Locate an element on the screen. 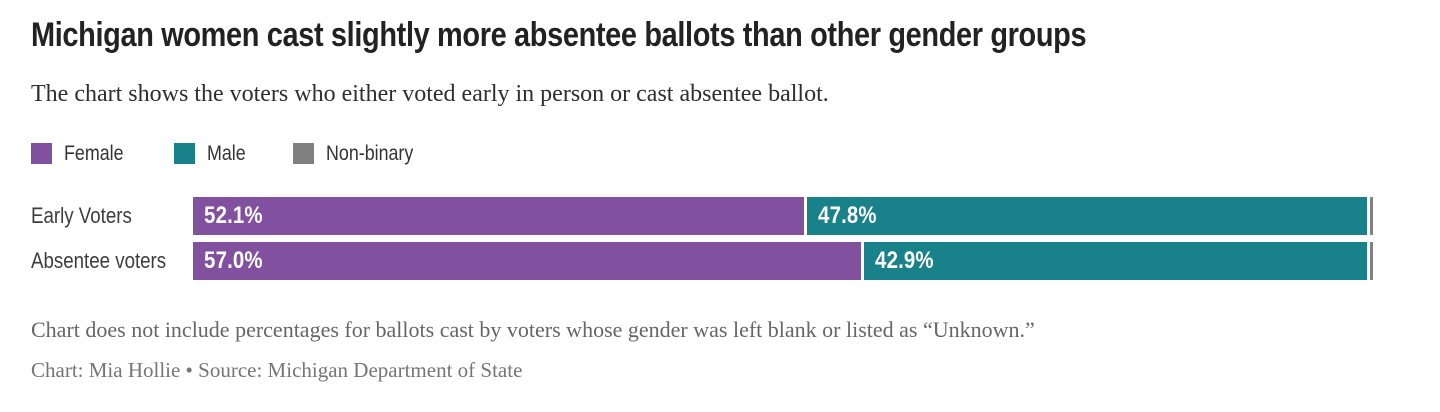  legend-item-non-binary: Non-binary is located at coordinates (360, 153).